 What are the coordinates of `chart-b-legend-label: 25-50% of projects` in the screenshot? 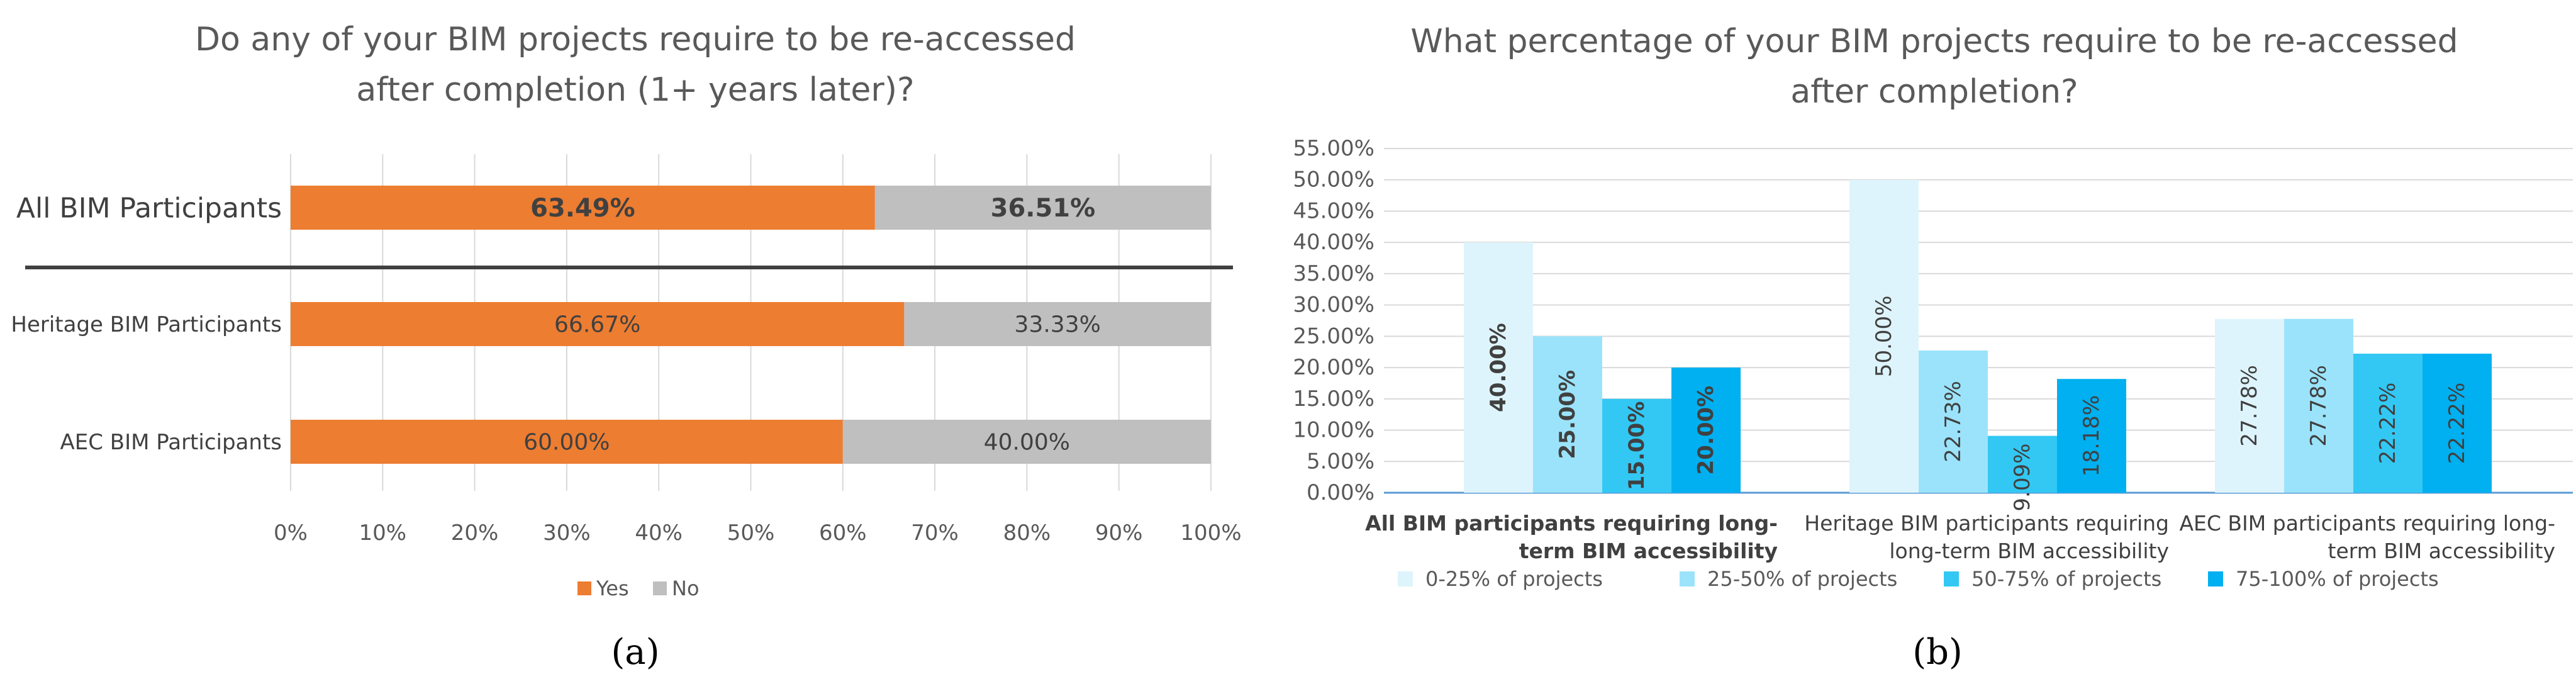 It's located at (1802, 579).